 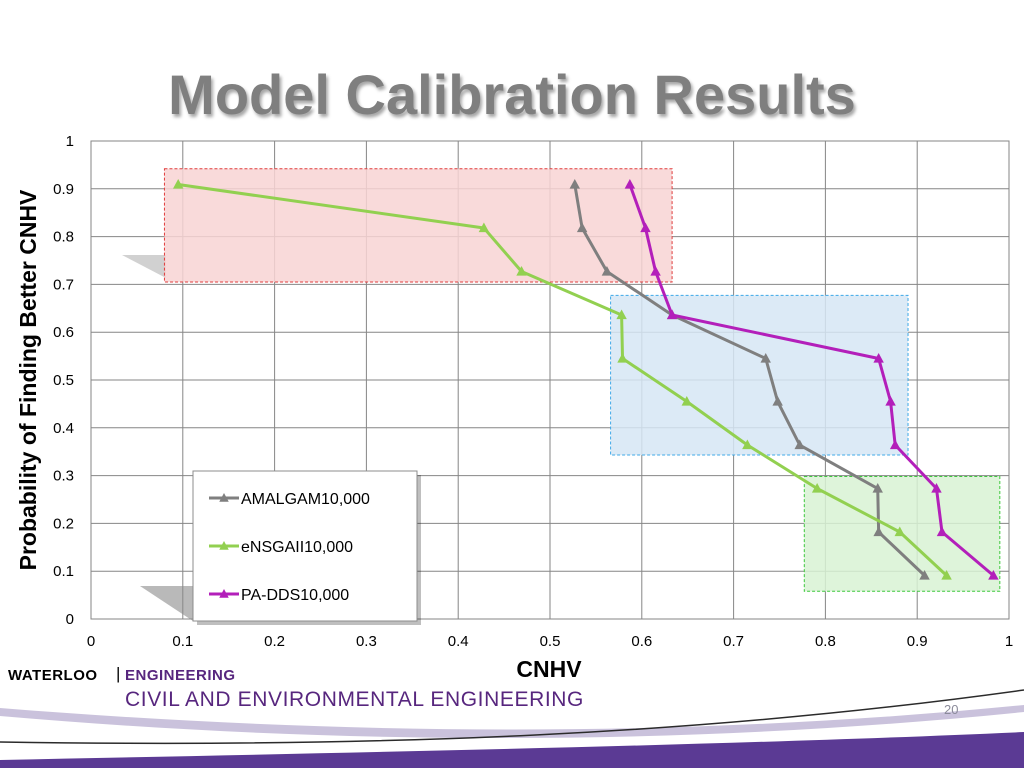 I want to click on y-tick-label: 0.8, so click(x=63, y=237).